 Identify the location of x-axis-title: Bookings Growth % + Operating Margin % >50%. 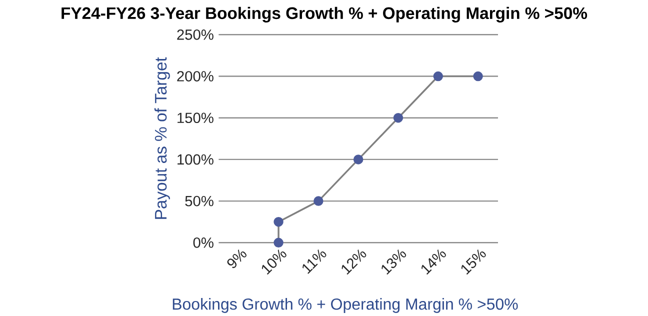
(345, 305).